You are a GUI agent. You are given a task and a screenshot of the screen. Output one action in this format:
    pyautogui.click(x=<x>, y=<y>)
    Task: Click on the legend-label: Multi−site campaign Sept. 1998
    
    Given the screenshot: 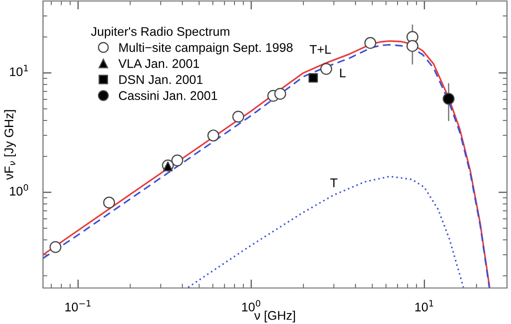 What is the action you would take?
    pyautogui.click(x=206, y=48)
    